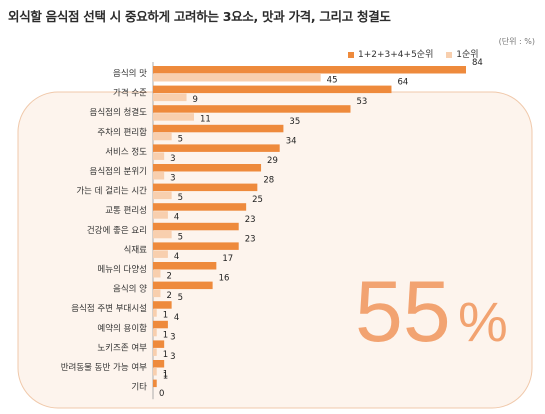 Image resolution: width=545 pixels, height=414 pixels. I want to click on category-label: 건강에 좋은 요리, so click(117, 230).